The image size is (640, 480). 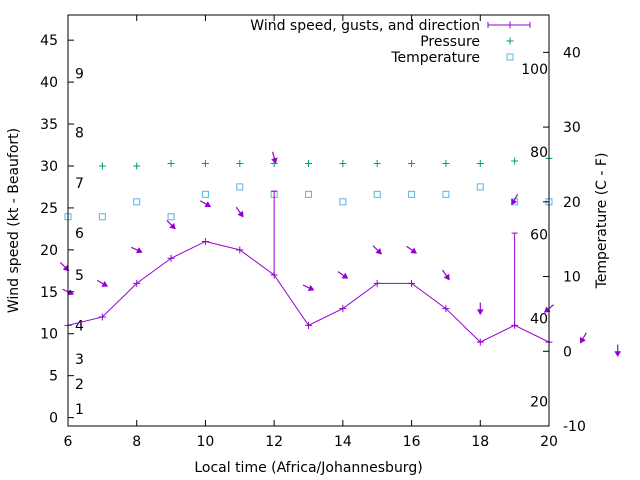 What do you see at coordinates (79, 326) in the screenshot?
I see `beaufort-label: 4` at bounding box center [79, 326].